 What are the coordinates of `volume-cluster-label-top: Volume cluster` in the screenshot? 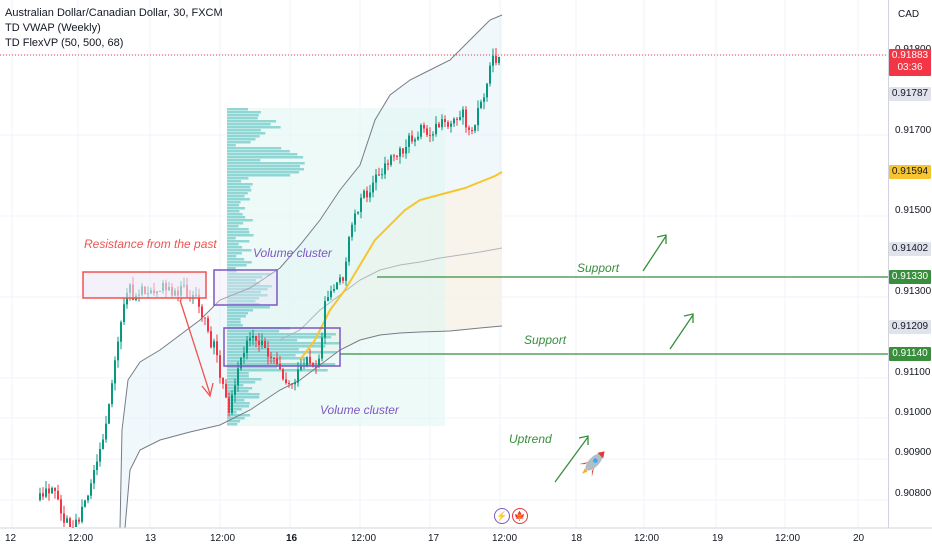 It's located at (292, 253).